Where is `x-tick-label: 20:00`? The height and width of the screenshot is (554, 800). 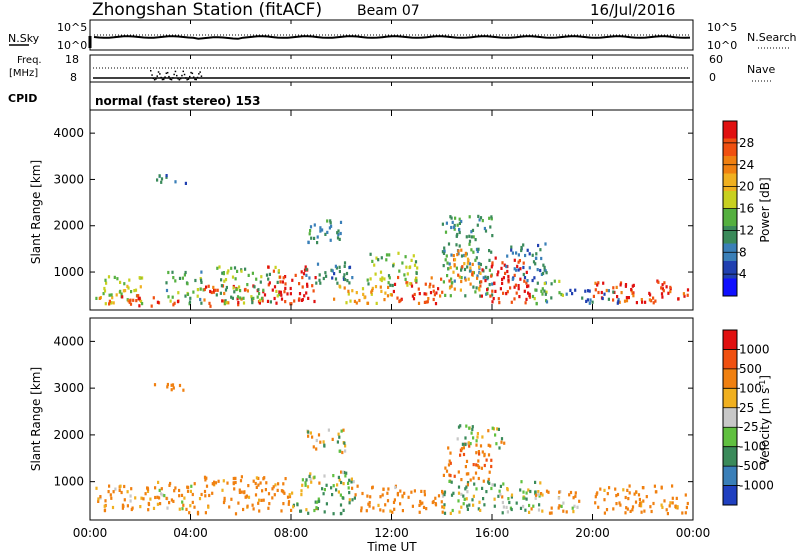
x-tick-label: 20:00 is located at coordinates (592, 533).